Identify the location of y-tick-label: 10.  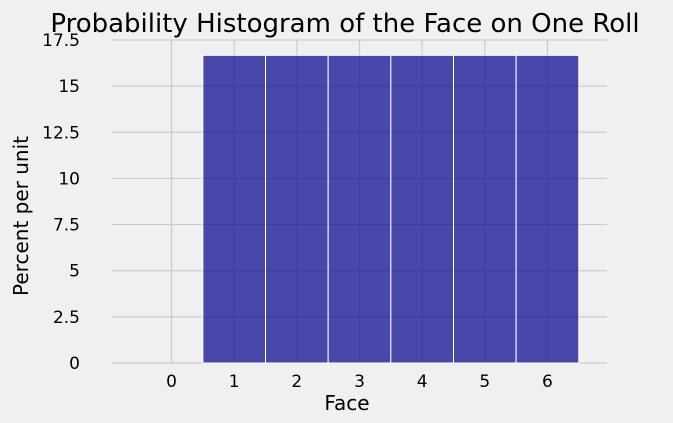
(69, 179).